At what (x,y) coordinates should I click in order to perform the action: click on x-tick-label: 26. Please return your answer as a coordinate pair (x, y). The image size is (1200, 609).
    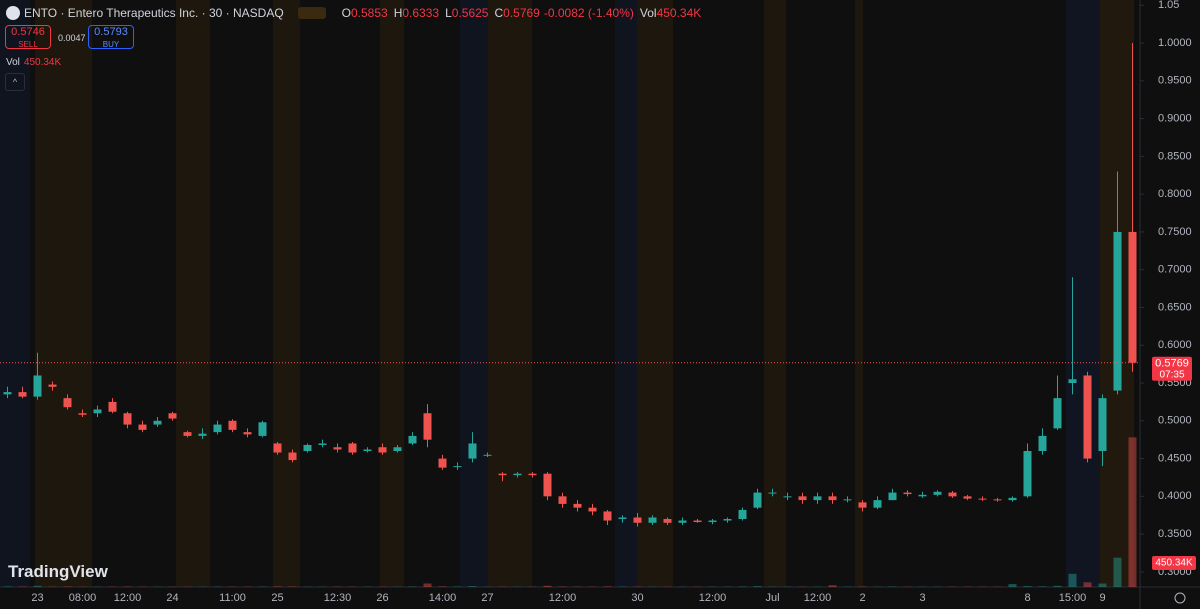
    Looking at the image, I should click on (382, 598).